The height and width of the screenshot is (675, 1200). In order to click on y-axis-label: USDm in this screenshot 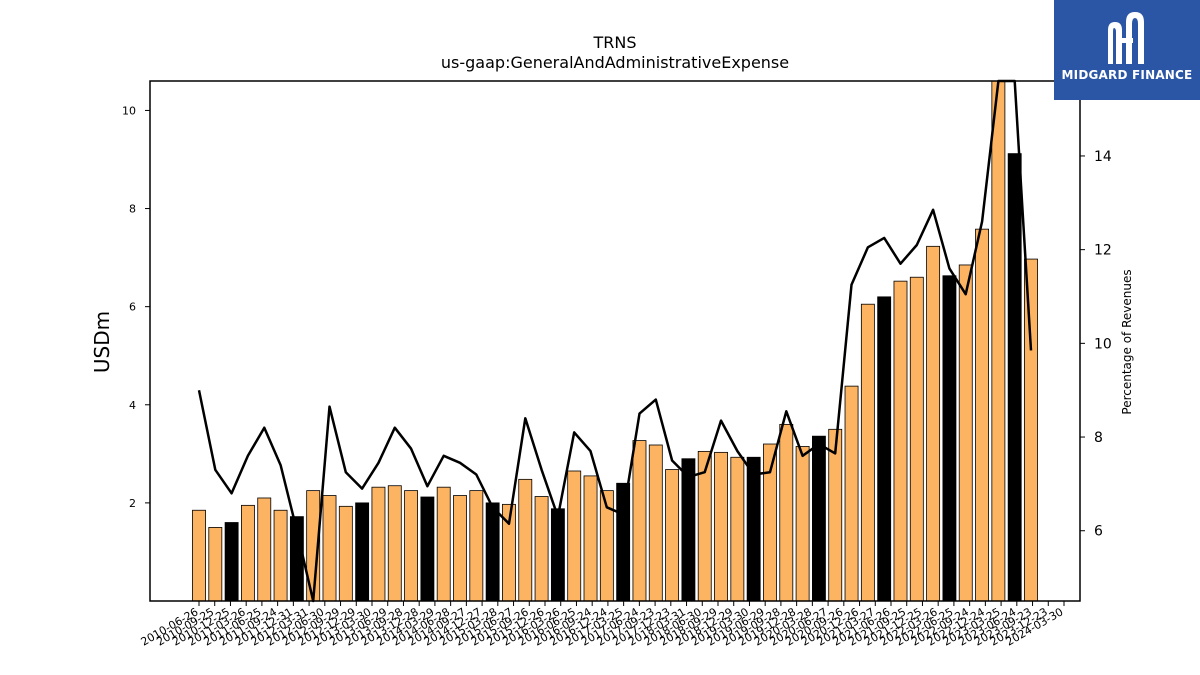, I will do `click(102, 342)`.